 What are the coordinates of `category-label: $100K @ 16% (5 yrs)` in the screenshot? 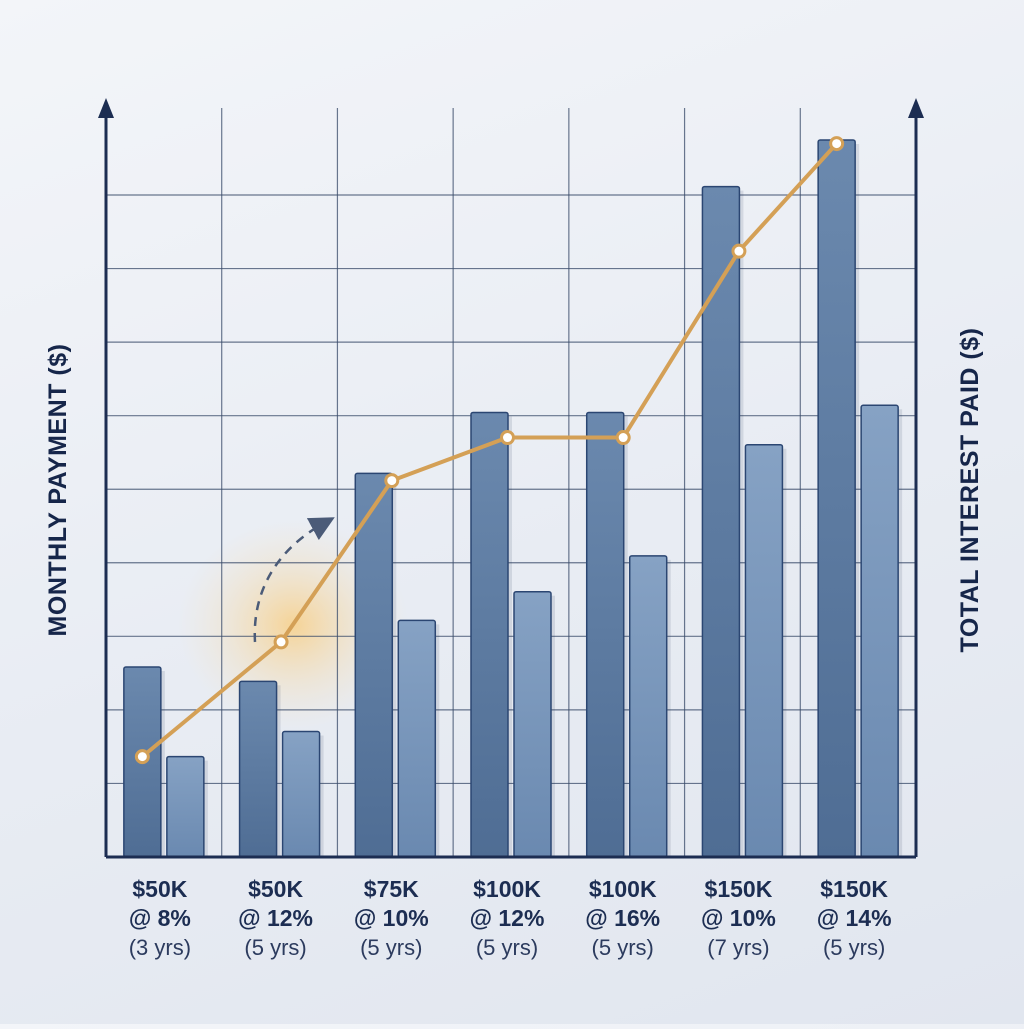 It's located at (622, 918).